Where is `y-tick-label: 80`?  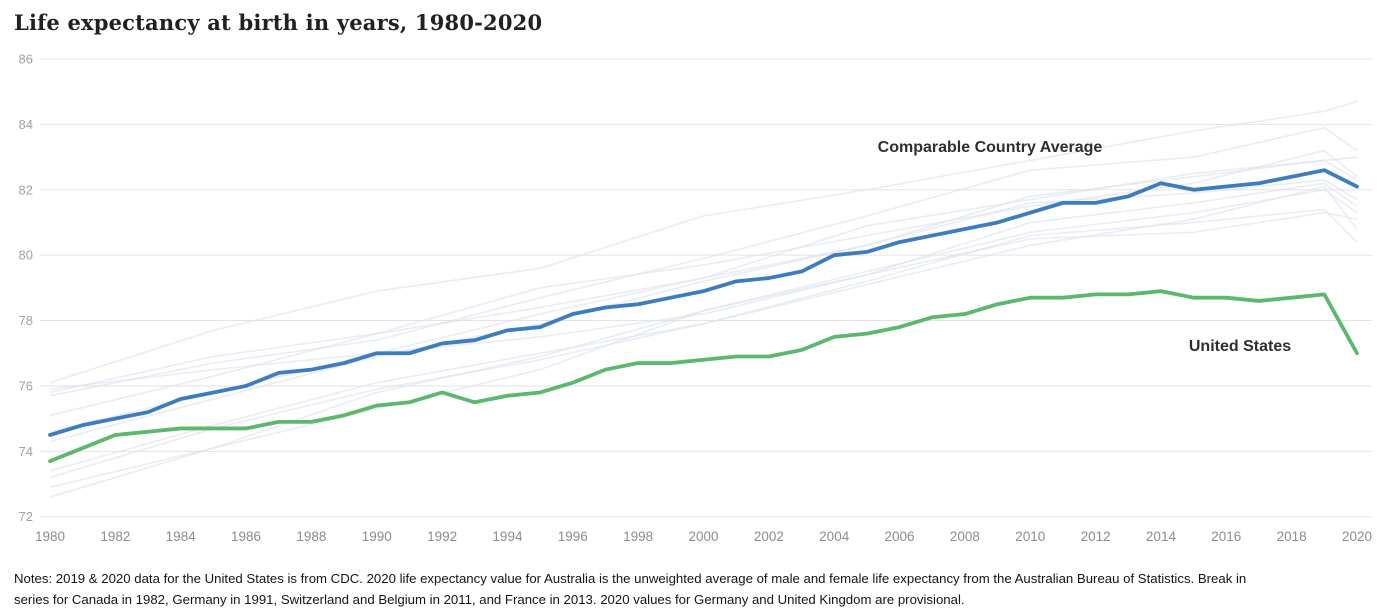
y-tick-label: 80 is located at coordinates (26, 255).